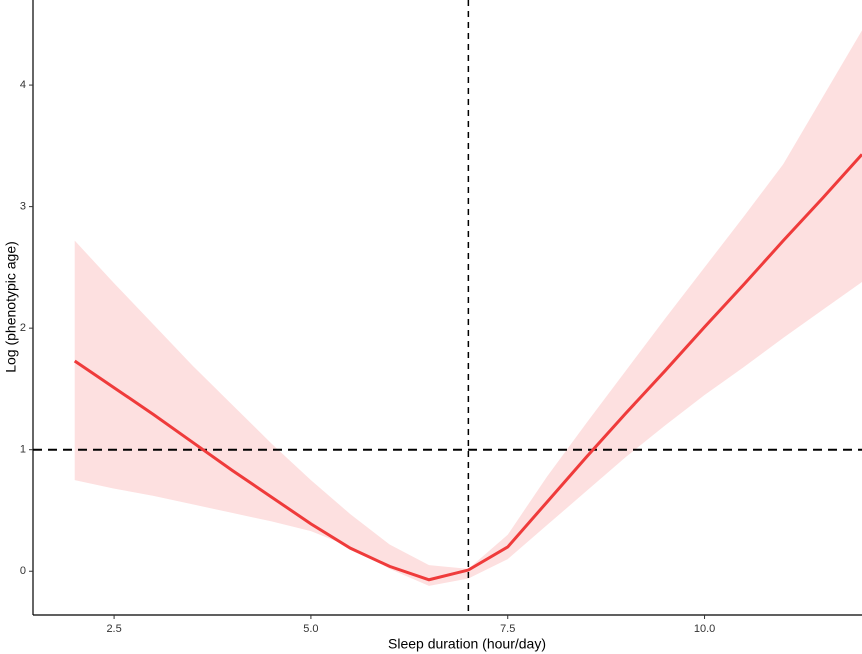 This screenshot has height=654, width=862. Describe the element at coordinates (704, 629) in the screenshot. I see `x-tick-label: 10.0` at that location.